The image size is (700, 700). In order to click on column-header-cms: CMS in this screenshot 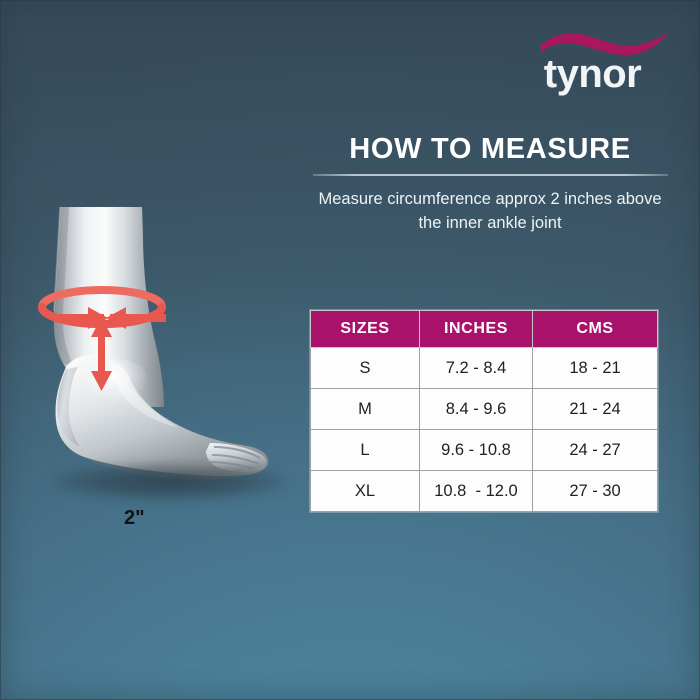, I will do `click(595, 329)`.